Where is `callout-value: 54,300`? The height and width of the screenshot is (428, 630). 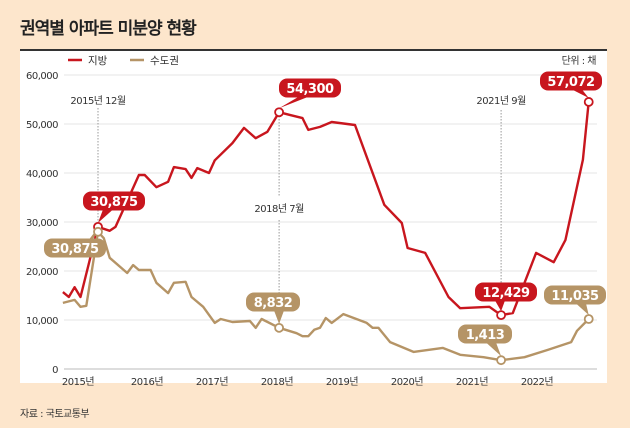
callout-value: 54,300 is located at coordinates (310, 89).